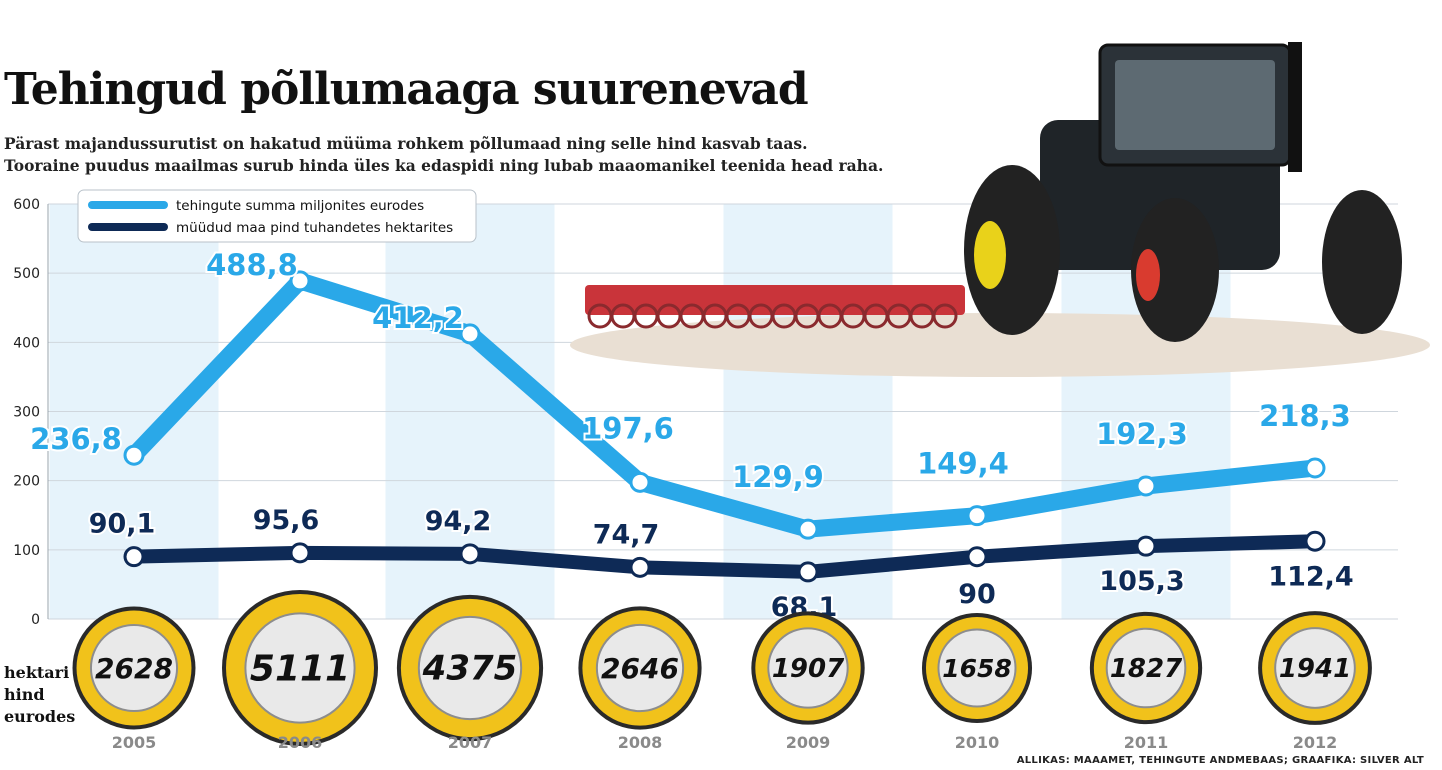 This screenshot has width=1442, height=770. I want to click on page-title: Tehingud põllumaaga suurenevad, so click(406, 89).